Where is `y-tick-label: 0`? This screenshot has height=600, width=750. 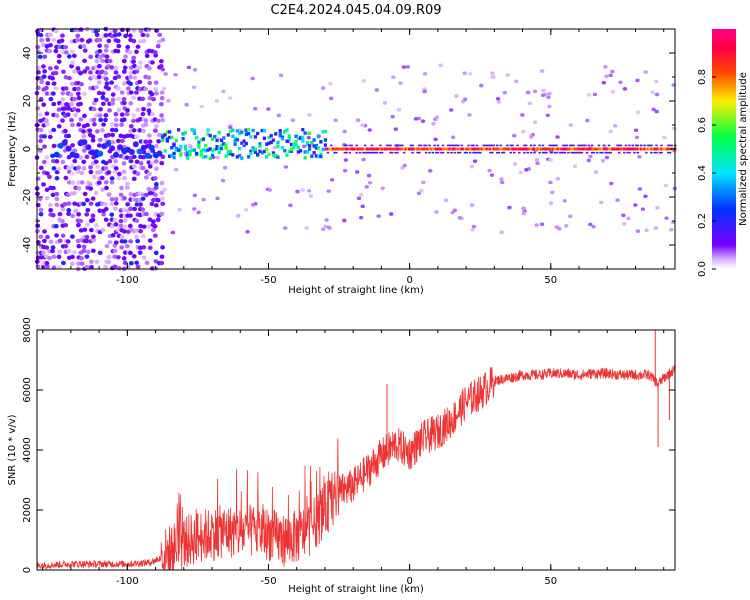
y-tick-label: 0 is located at coordinates (27, 149).